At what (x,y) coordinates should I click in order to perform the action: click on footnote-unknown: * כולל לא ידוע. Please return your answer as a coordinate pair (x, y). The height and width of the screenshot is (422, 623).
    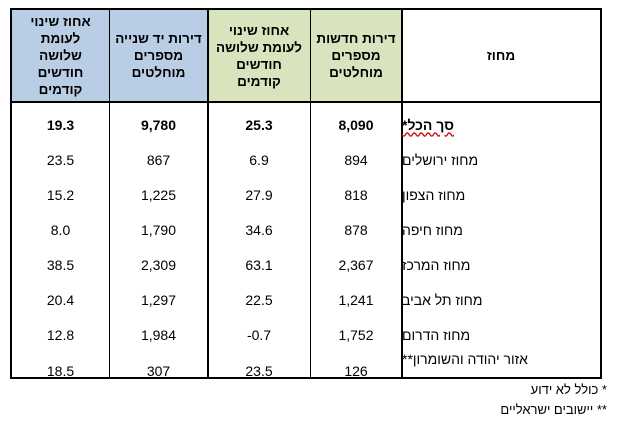
    Looking at the image, I should click on (568, 389).